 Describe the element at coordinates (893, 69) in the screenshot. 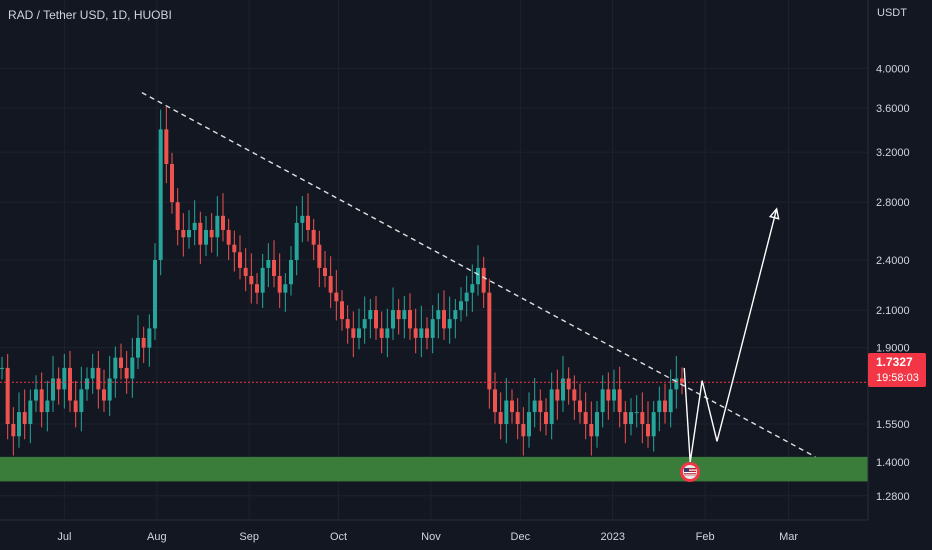

I see `y-tick-label: 4.0000` at that location.